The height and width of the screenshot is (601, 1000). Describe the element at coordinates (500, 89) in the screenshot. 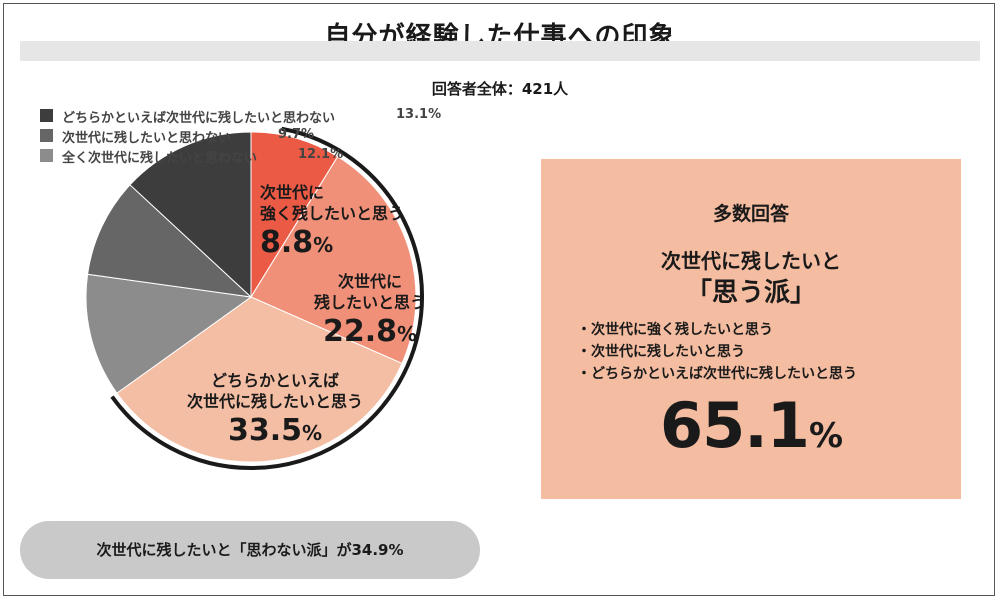

I see `chart-subtitle: 回答者全体：421人` at that location.